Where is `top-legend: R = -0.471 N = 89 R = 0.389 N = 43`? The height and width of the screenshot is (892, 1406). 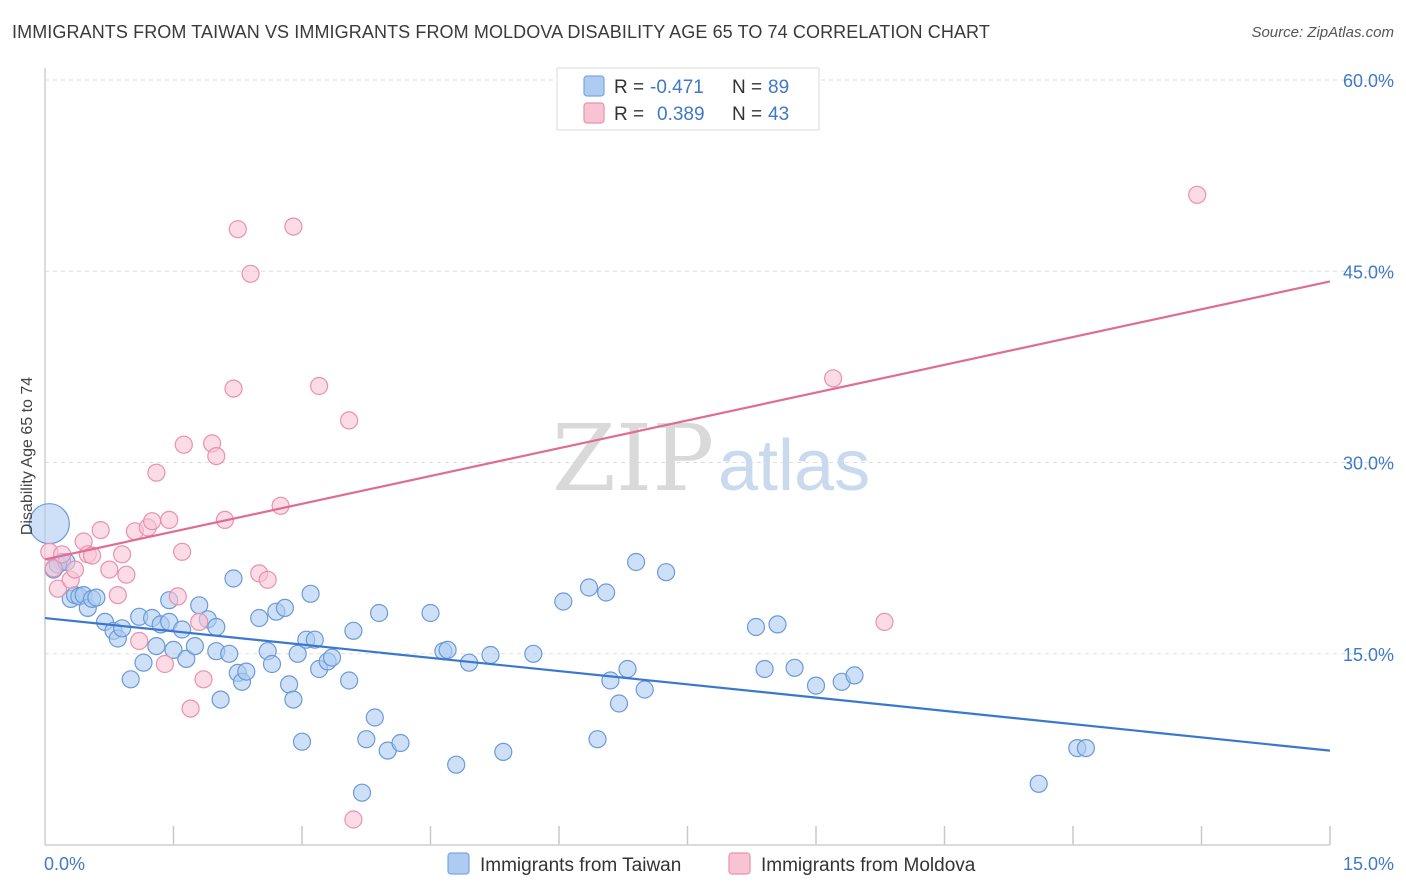 top-legend: R = -0.471 N = 89 R = 0.389 N = 43 is located at coordinates (688, 99).